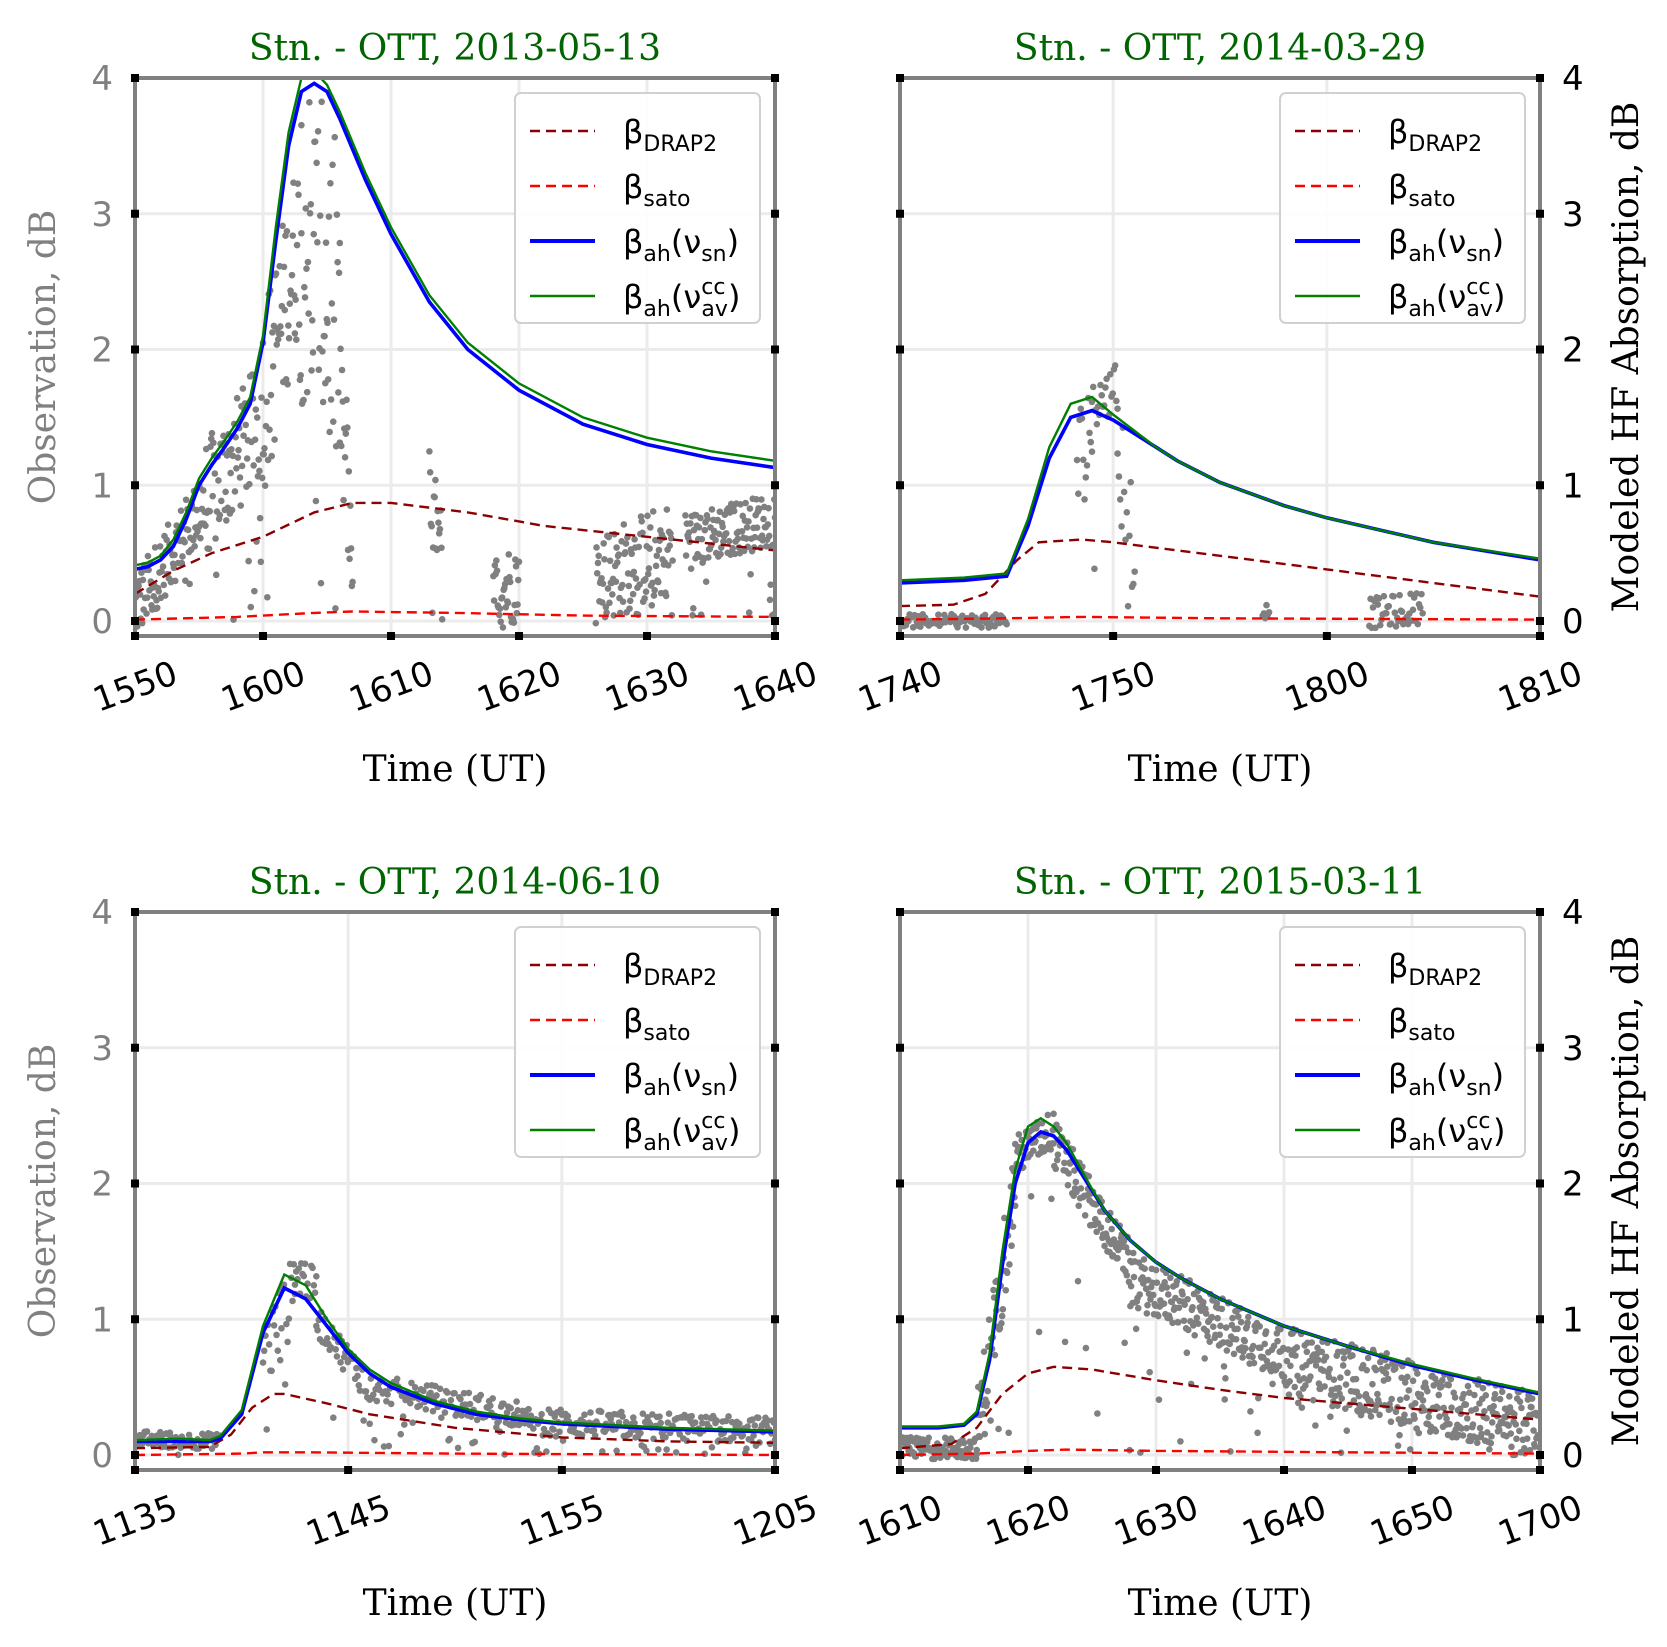 Image resolution: width=1667 pixels, height=1647 pixels. What do you see at coordinates (1220, 1286) in the screenshot?
I see `series-lines` at bounding box center [1220, 1286].